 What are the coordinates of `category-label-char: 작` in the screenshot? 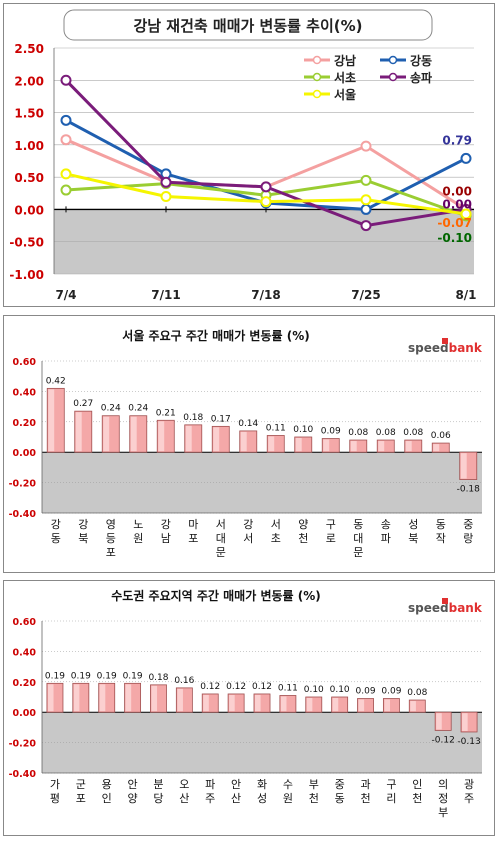 It's located at (441, 538).